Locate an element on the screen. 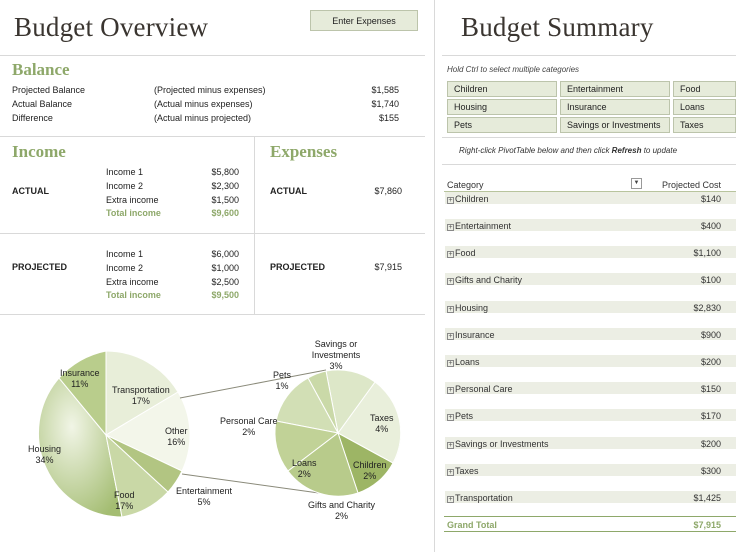  income-item-value: $1,000 is located at coordinates (225, 268).